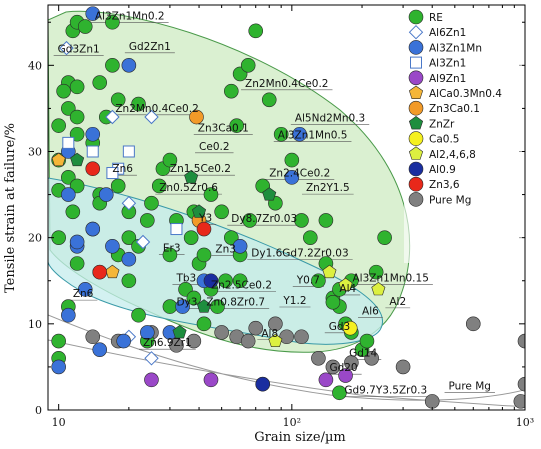 This screenshot has height=449, width=541. I want to click on legend-background, so click(463, 135).